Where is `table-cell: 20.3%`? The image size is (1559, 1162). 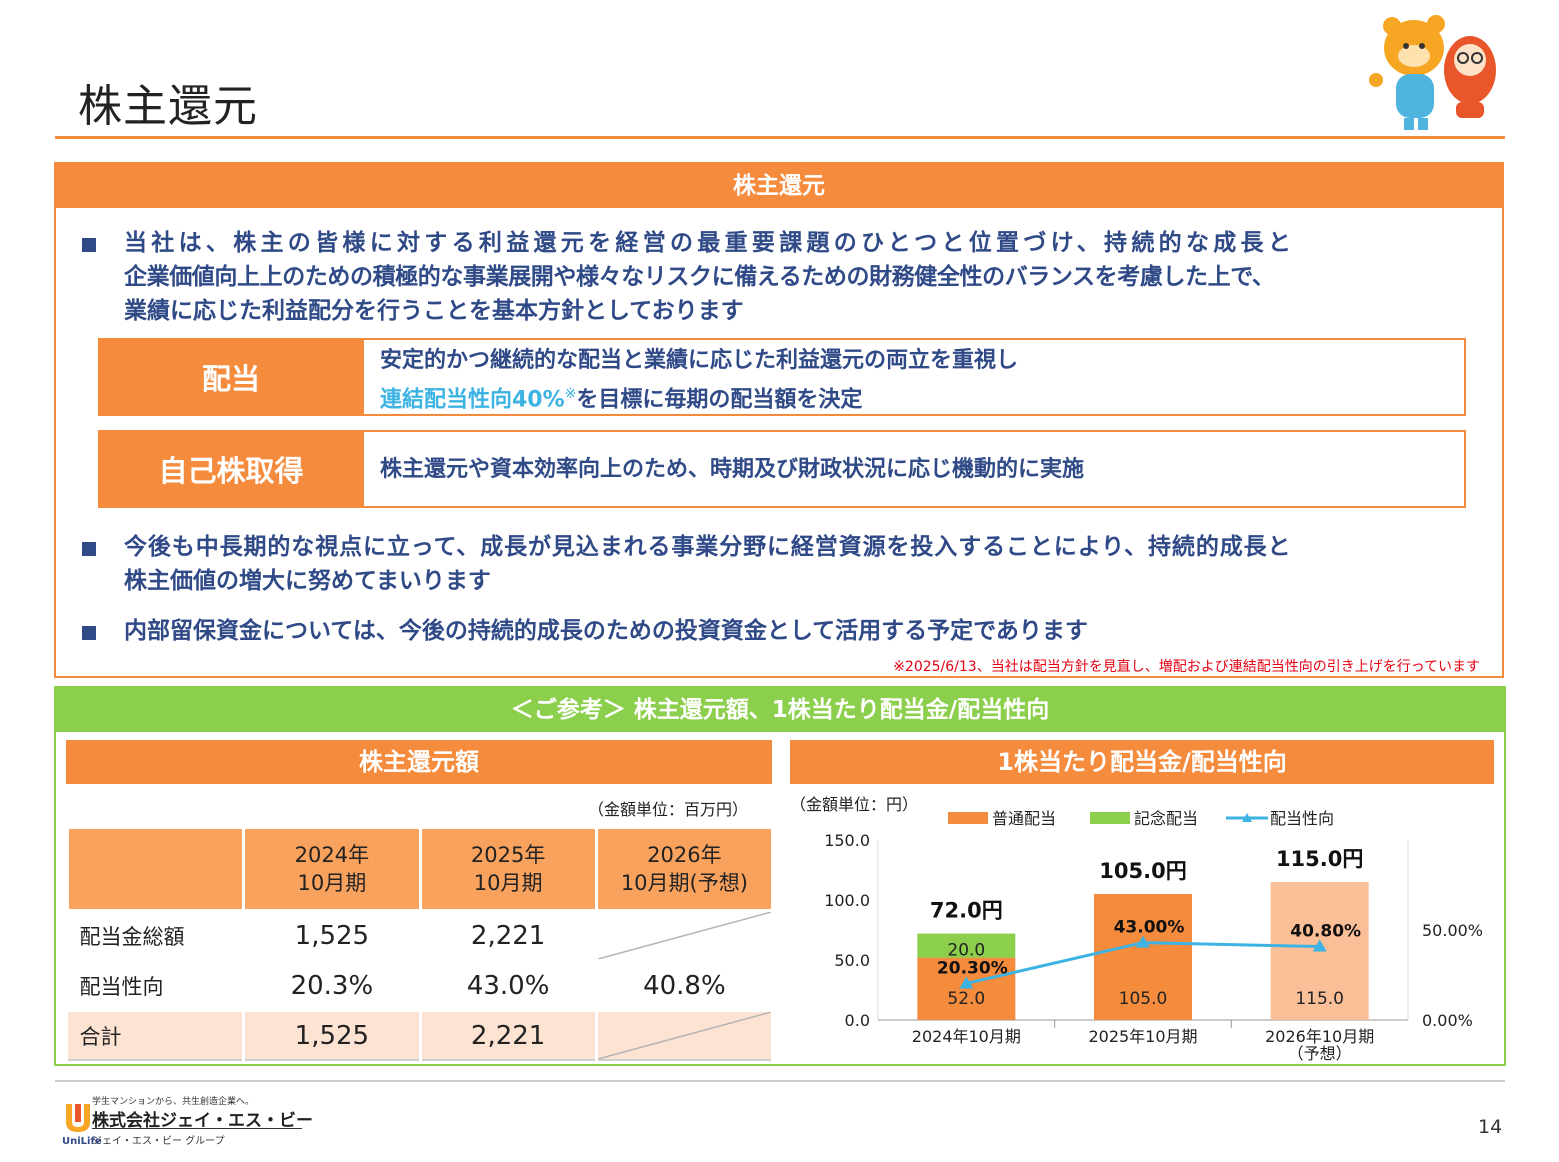 table-cell: 20.3% is located at coordinates (332, 985).